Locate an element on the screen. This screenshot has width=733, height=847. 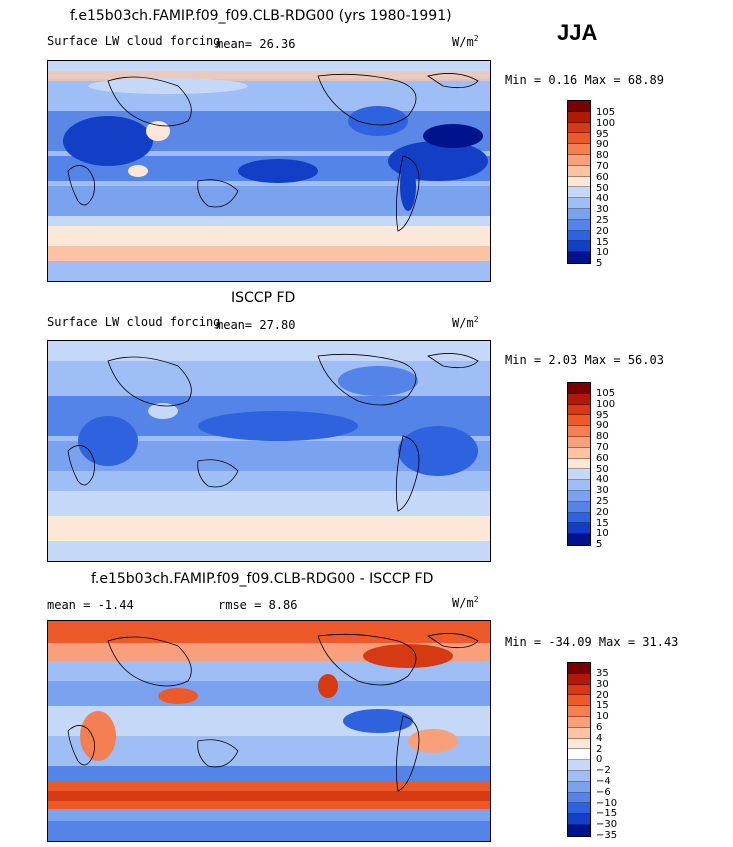
panel2-colorbar-labels: 105 100 95 90 80 70 60 50 40 30 25 20 15 10 5 is located at coordinates (606, 469).